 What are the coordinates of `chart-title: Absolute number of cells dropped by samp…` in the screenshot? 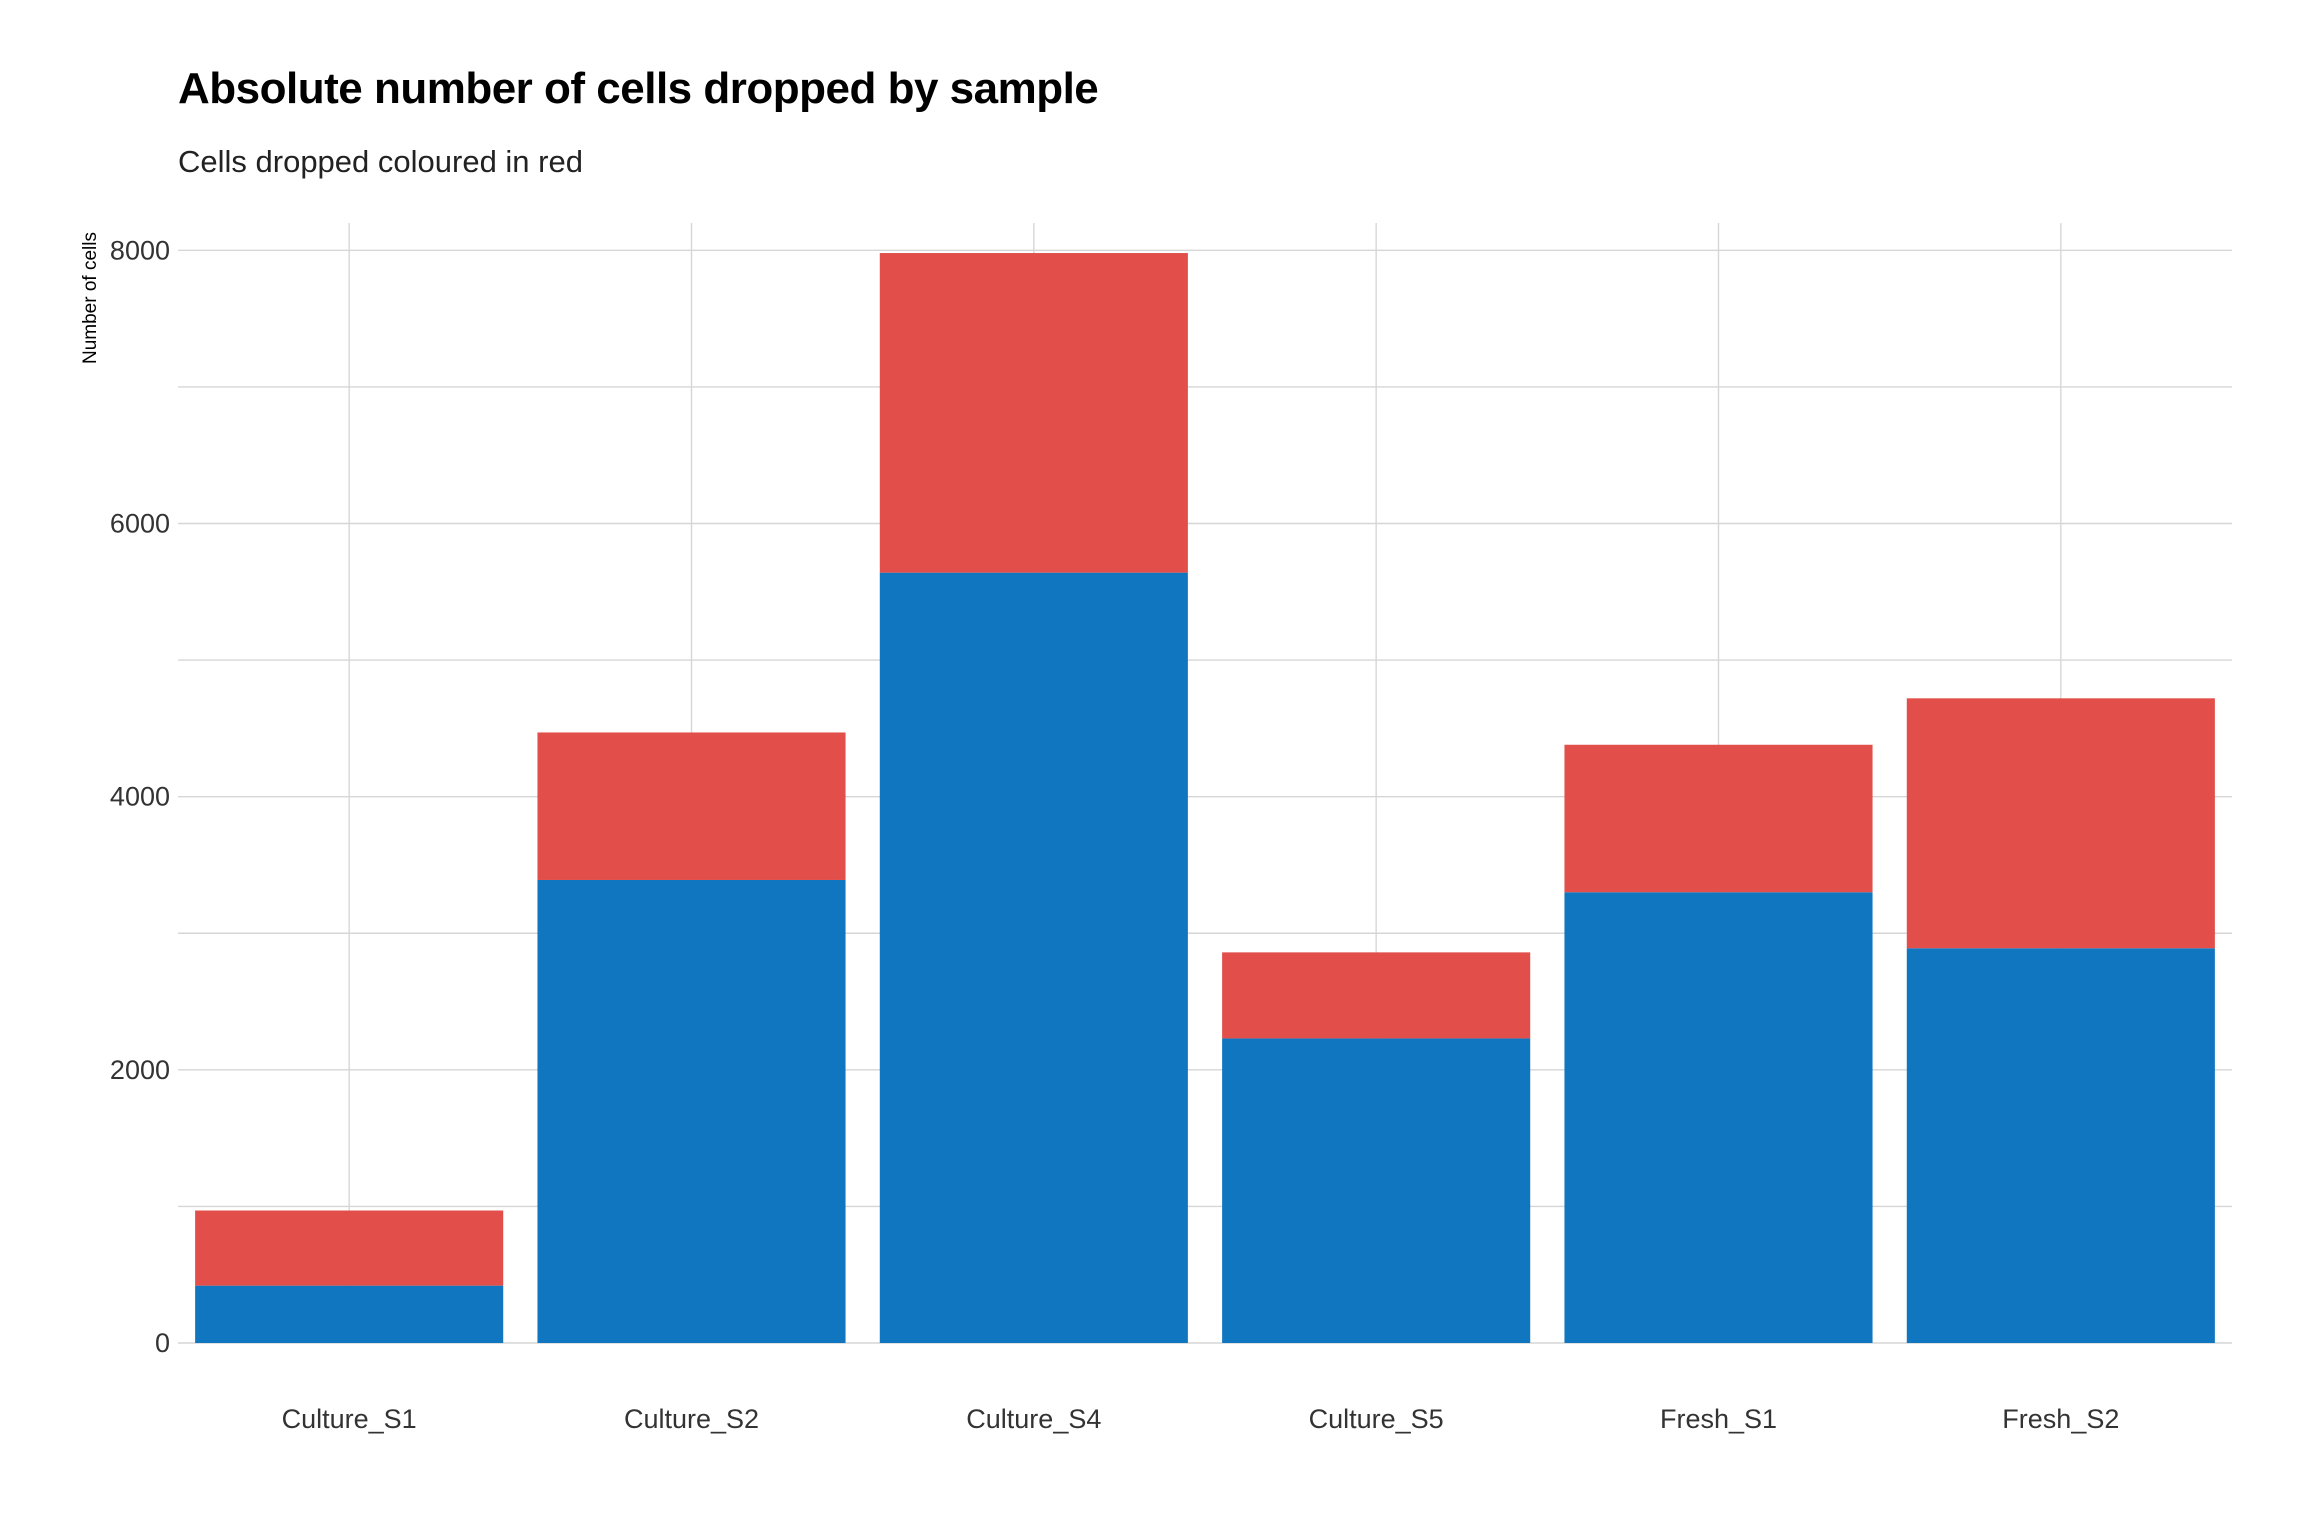 It's located at (638, 88).